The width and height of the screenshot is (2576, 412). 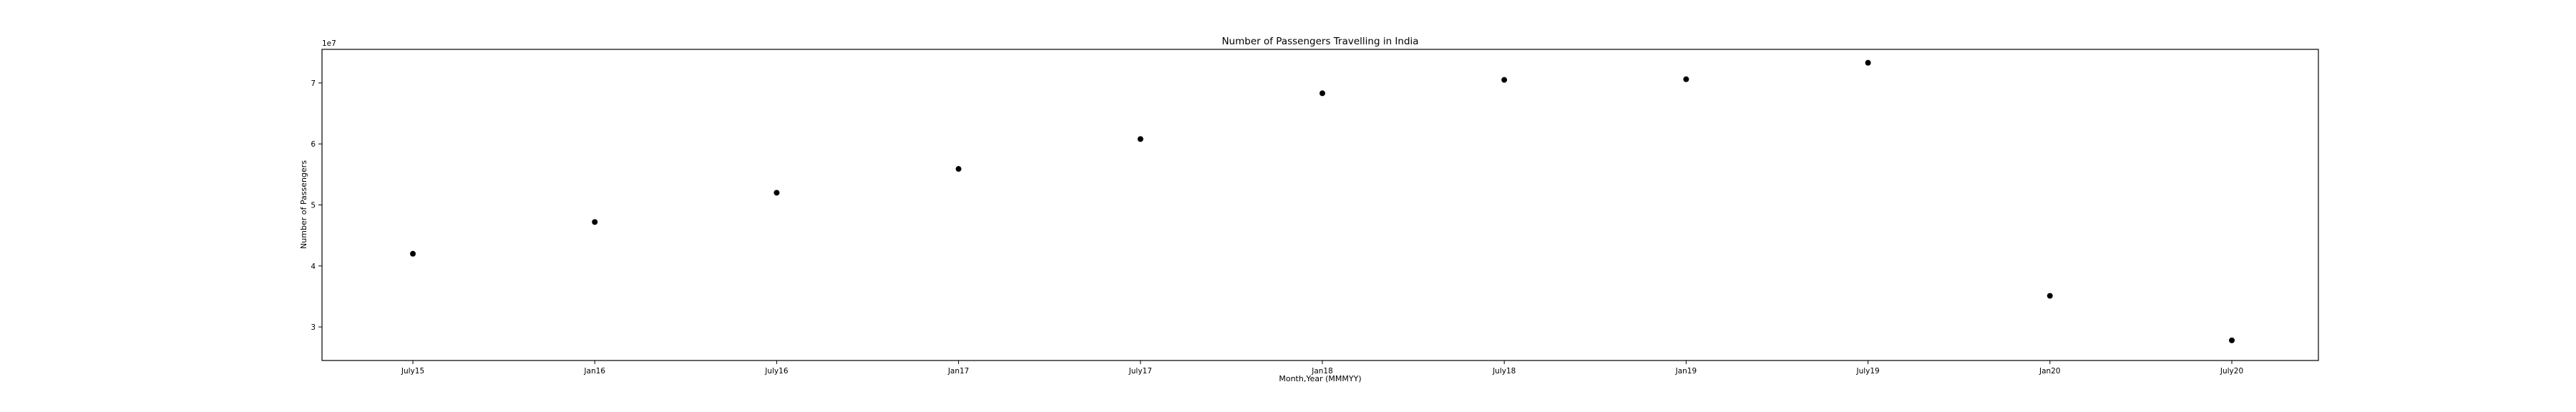 What do you see at coordinates (313, 267) in the screenshot?
I see `y-tick-label: 4` at bounding box center [313, 267].